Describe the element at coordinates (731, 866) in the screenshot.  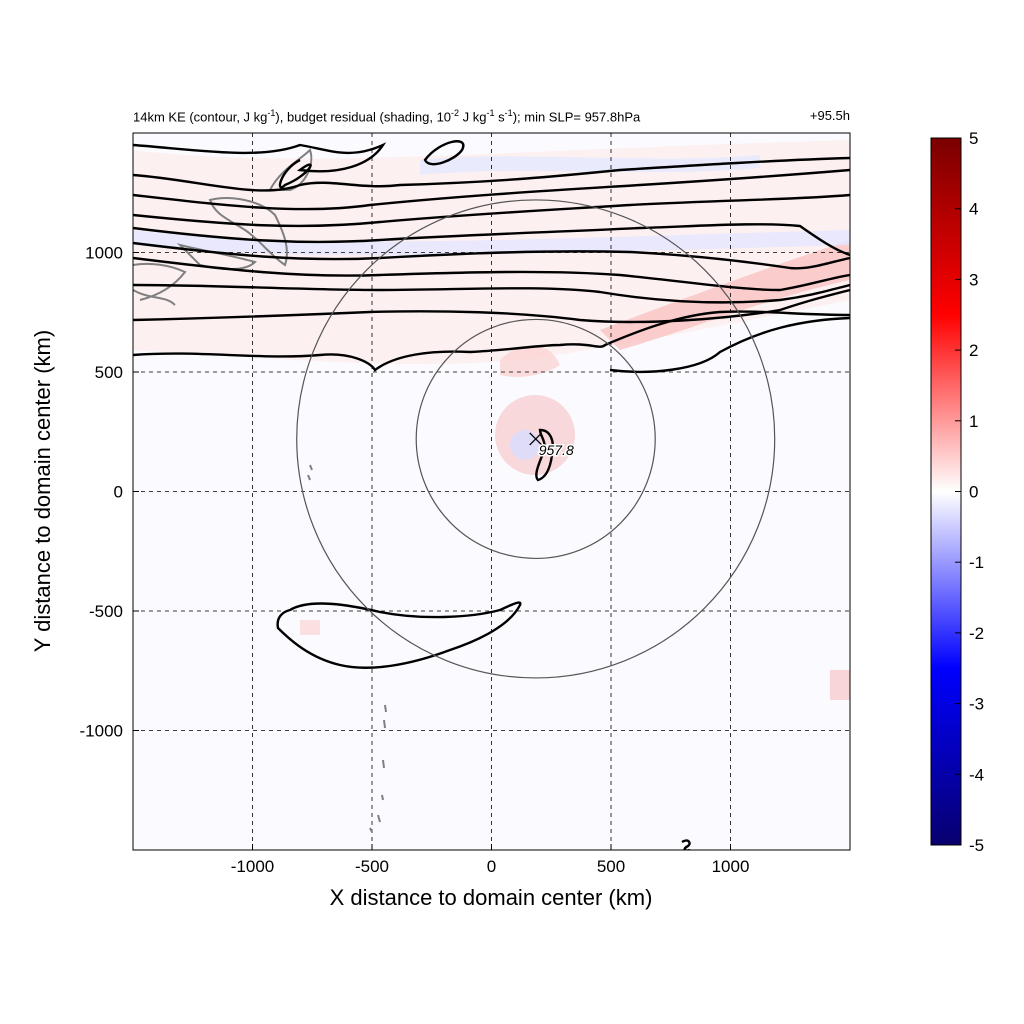
I see `x-tick-label: 1000` at that location.